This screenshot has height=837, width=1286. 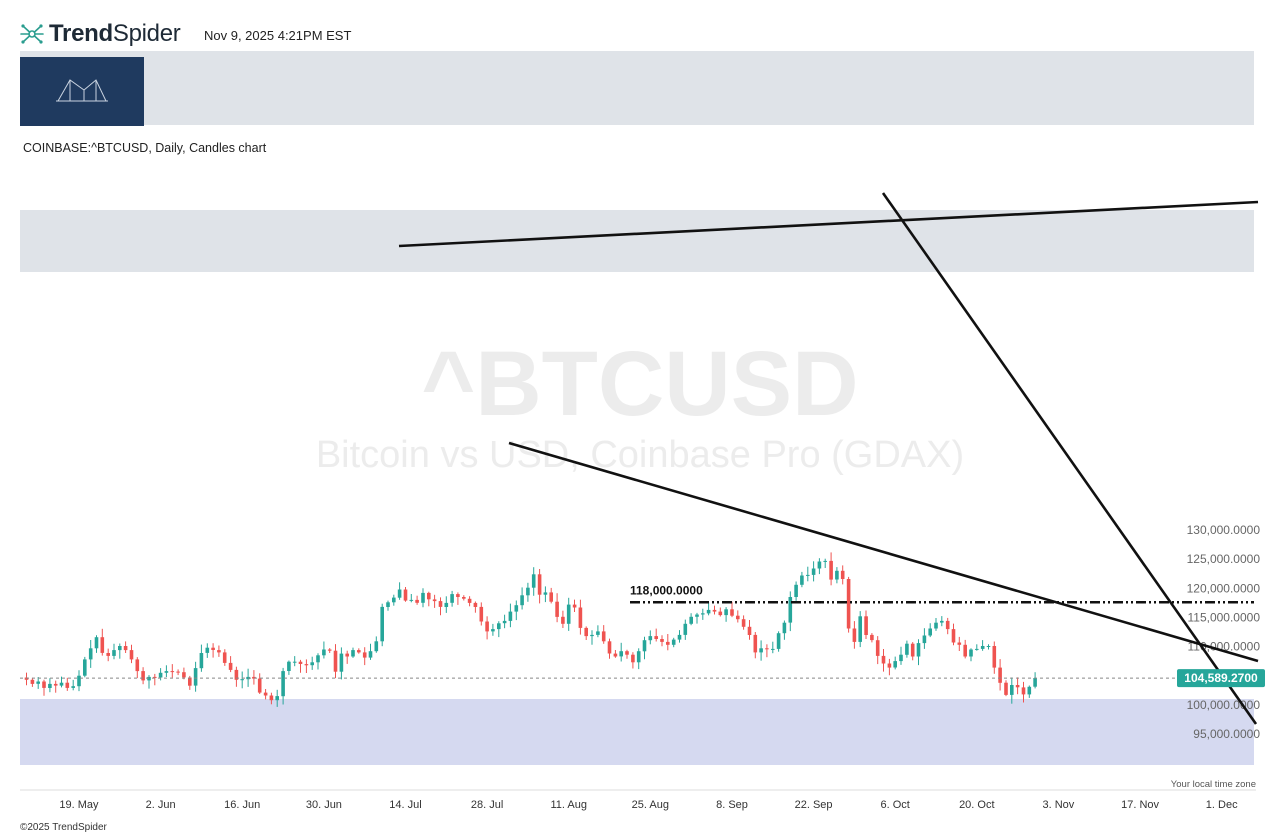 I want to click on x-tick-label: 19. May, so click(x=79, y=805).